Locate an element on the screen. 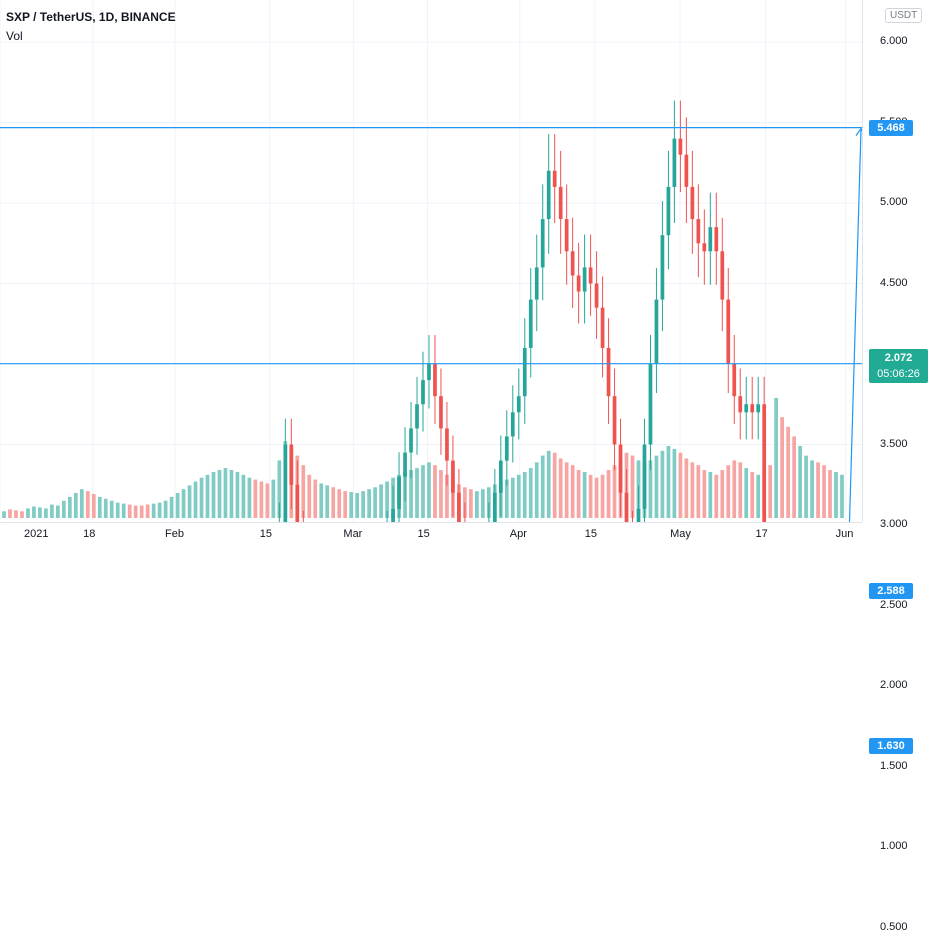 The height and width of the screenshot is (933, 932). symbol-title: SXP / TetherUS, 1D, BINANCE is located at coordinates (91, 17).